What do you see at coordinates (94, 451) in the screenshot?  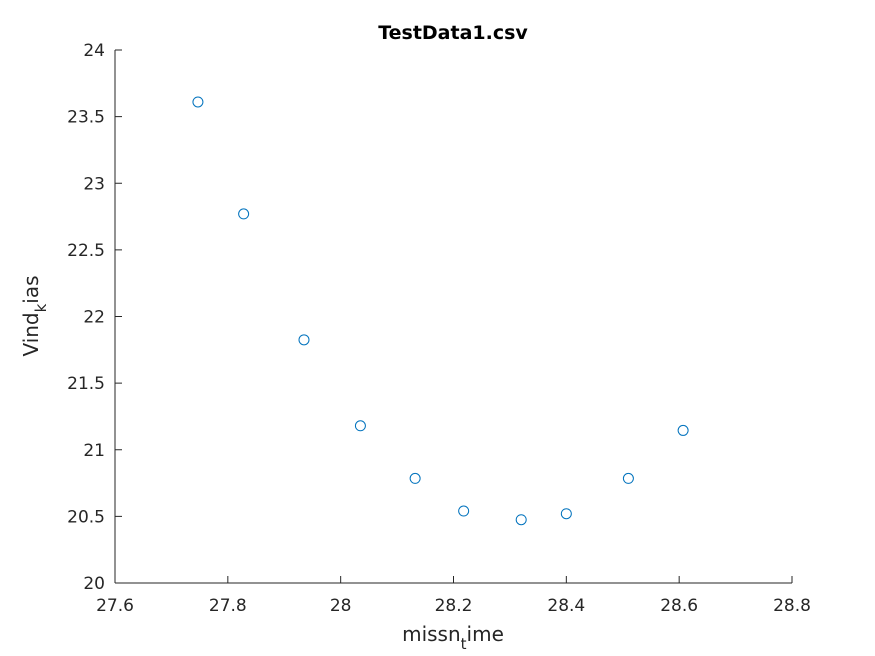 I see `y-tick-label: 21` at bounding box center [94, 451].